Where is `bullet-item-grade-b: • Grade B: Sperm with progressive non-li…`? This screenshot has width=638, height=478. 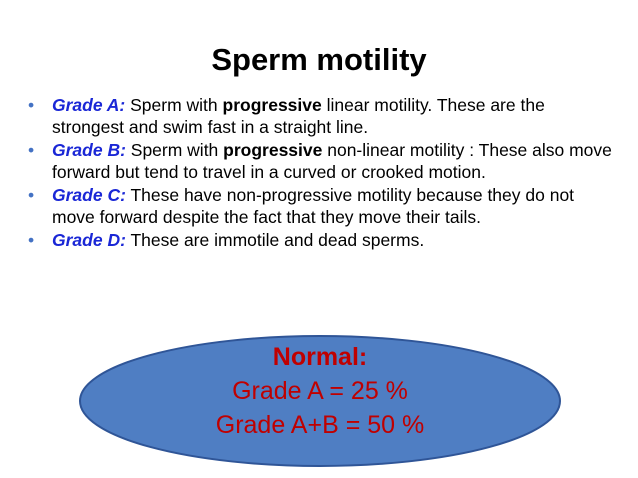 bullet-item-grade-b: • Grade B: Sperm with progressive non-li… is located at coordinates (323, 161).